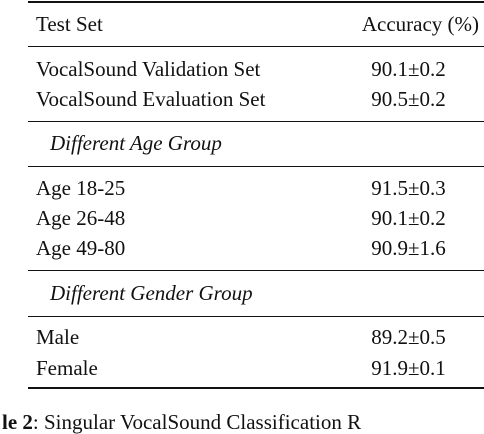  I want to click on group-label-gender: Different Gender Group, so click(151, 293).